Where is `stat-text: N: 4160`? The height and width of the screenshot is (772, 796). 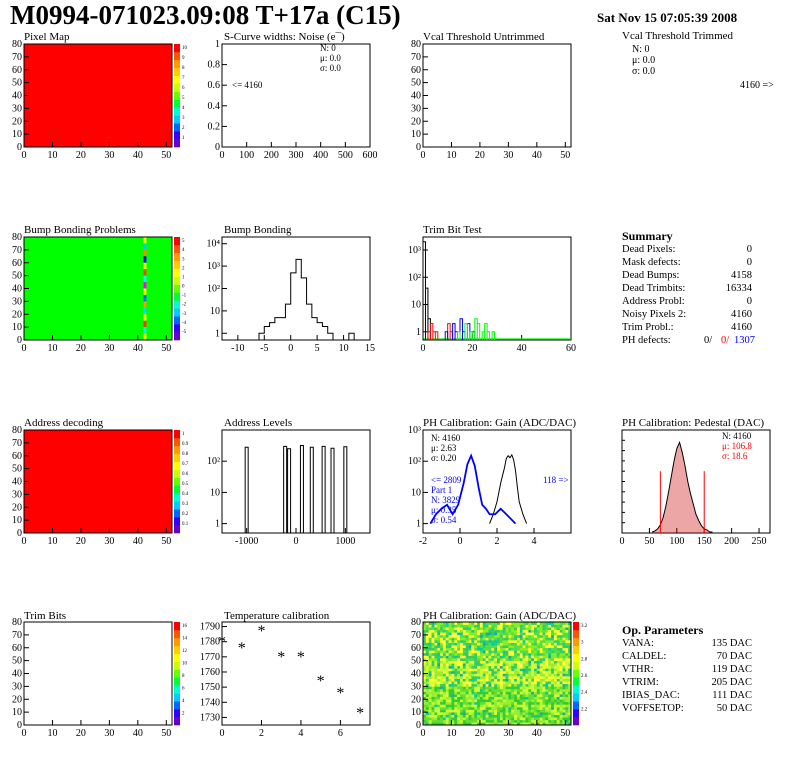
stat-text: N: 4160 is located at coordinates (446, 438).